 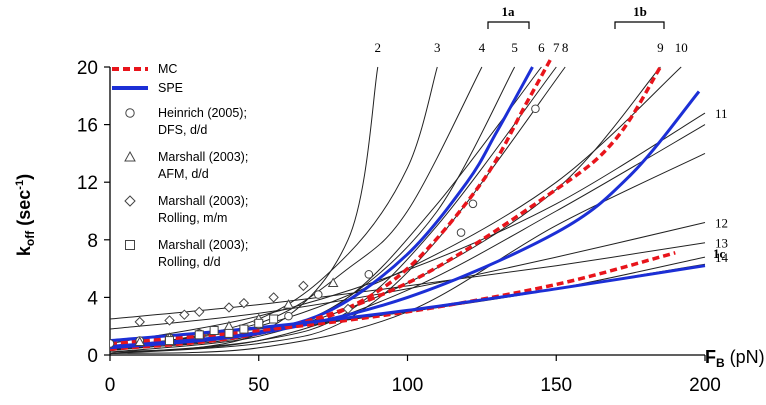 What do you see at coordinates (258, 385) in the screenshot?
I see `x-tick-label: 50` at bounding box center [258, 385].